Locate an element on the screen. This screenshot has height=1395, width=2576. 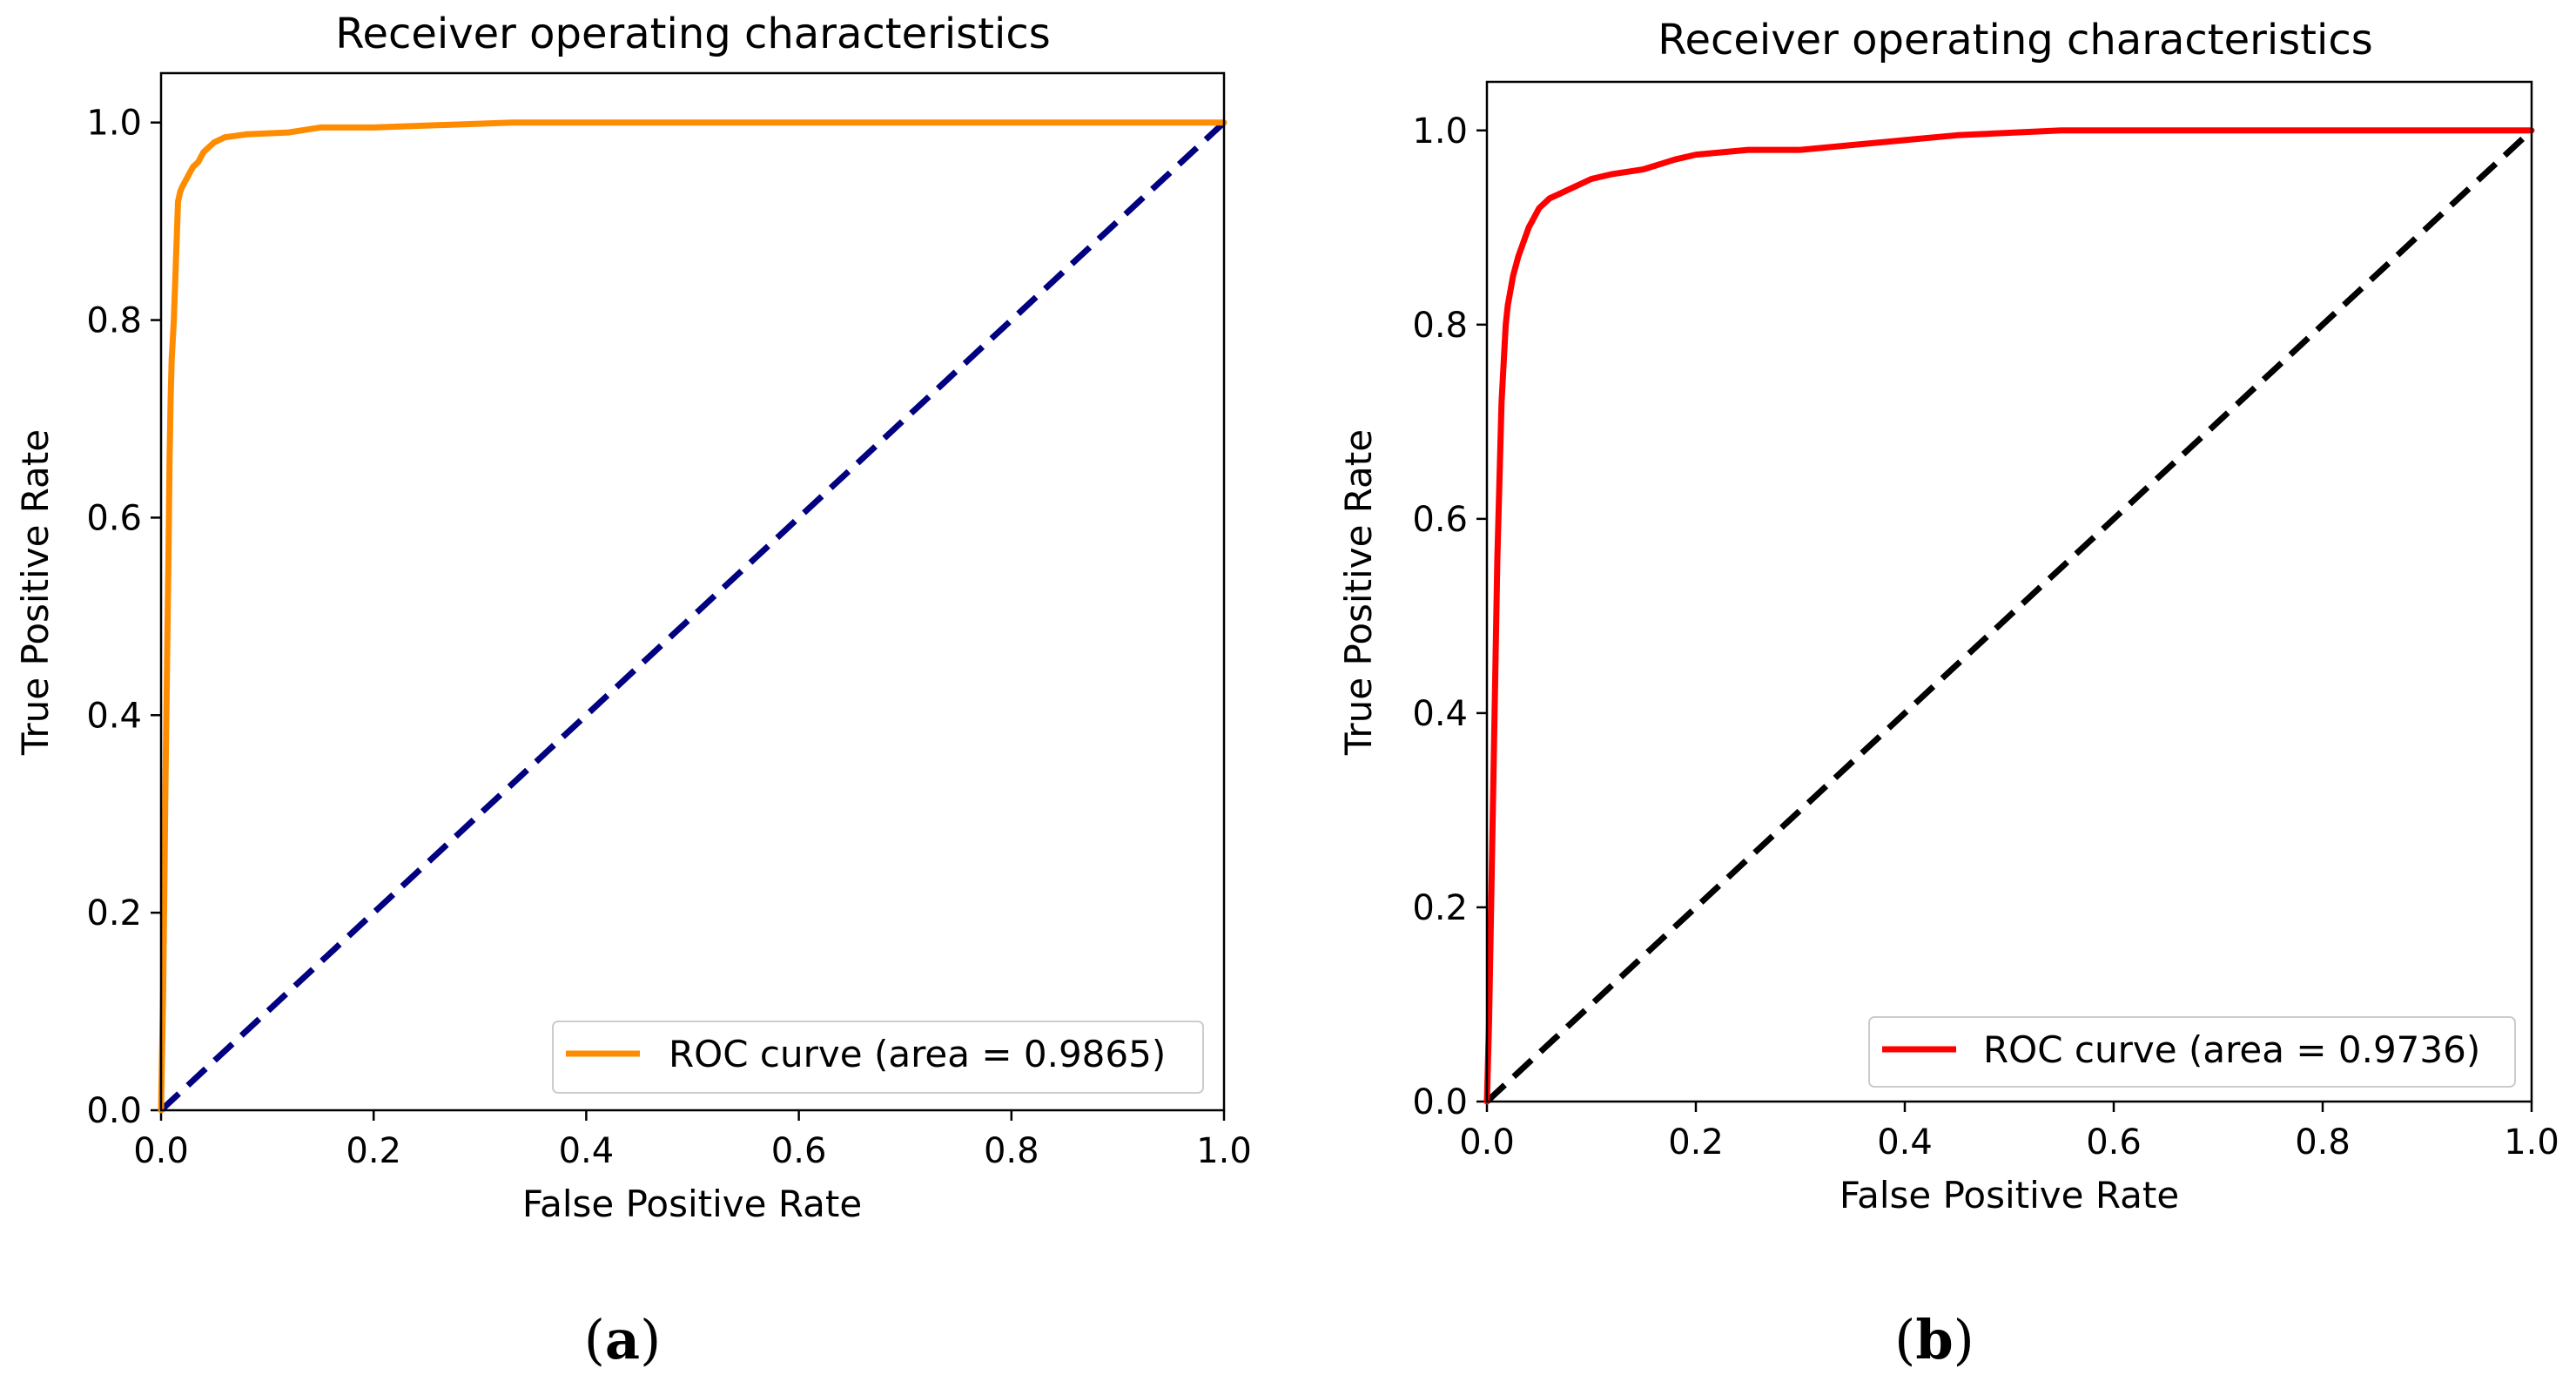
legend: ROC curve (area = 0.9736) is located at coordinates (2192, 1052).